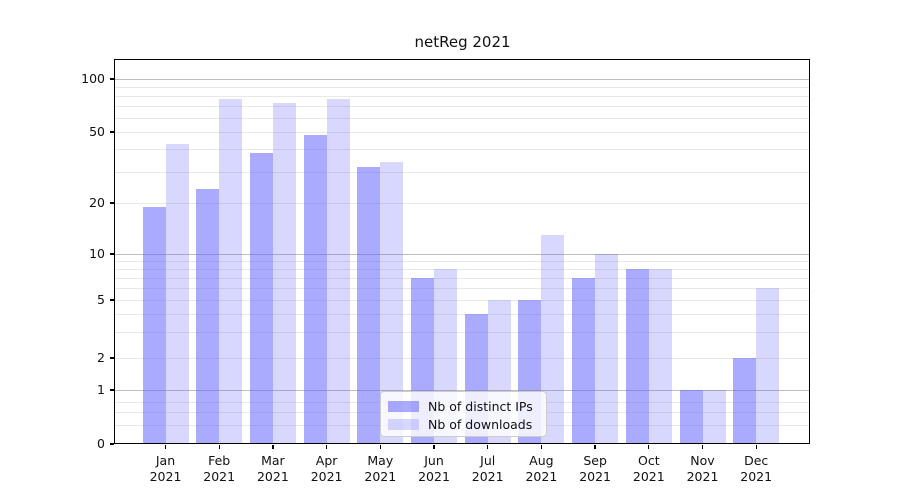 The width and height of the screenshot is (900, 500). What do you see at coordinates (403, 406) in the screenshot?
I see `legend-swatch-distinct-ips` at bounding box center [403, 406].